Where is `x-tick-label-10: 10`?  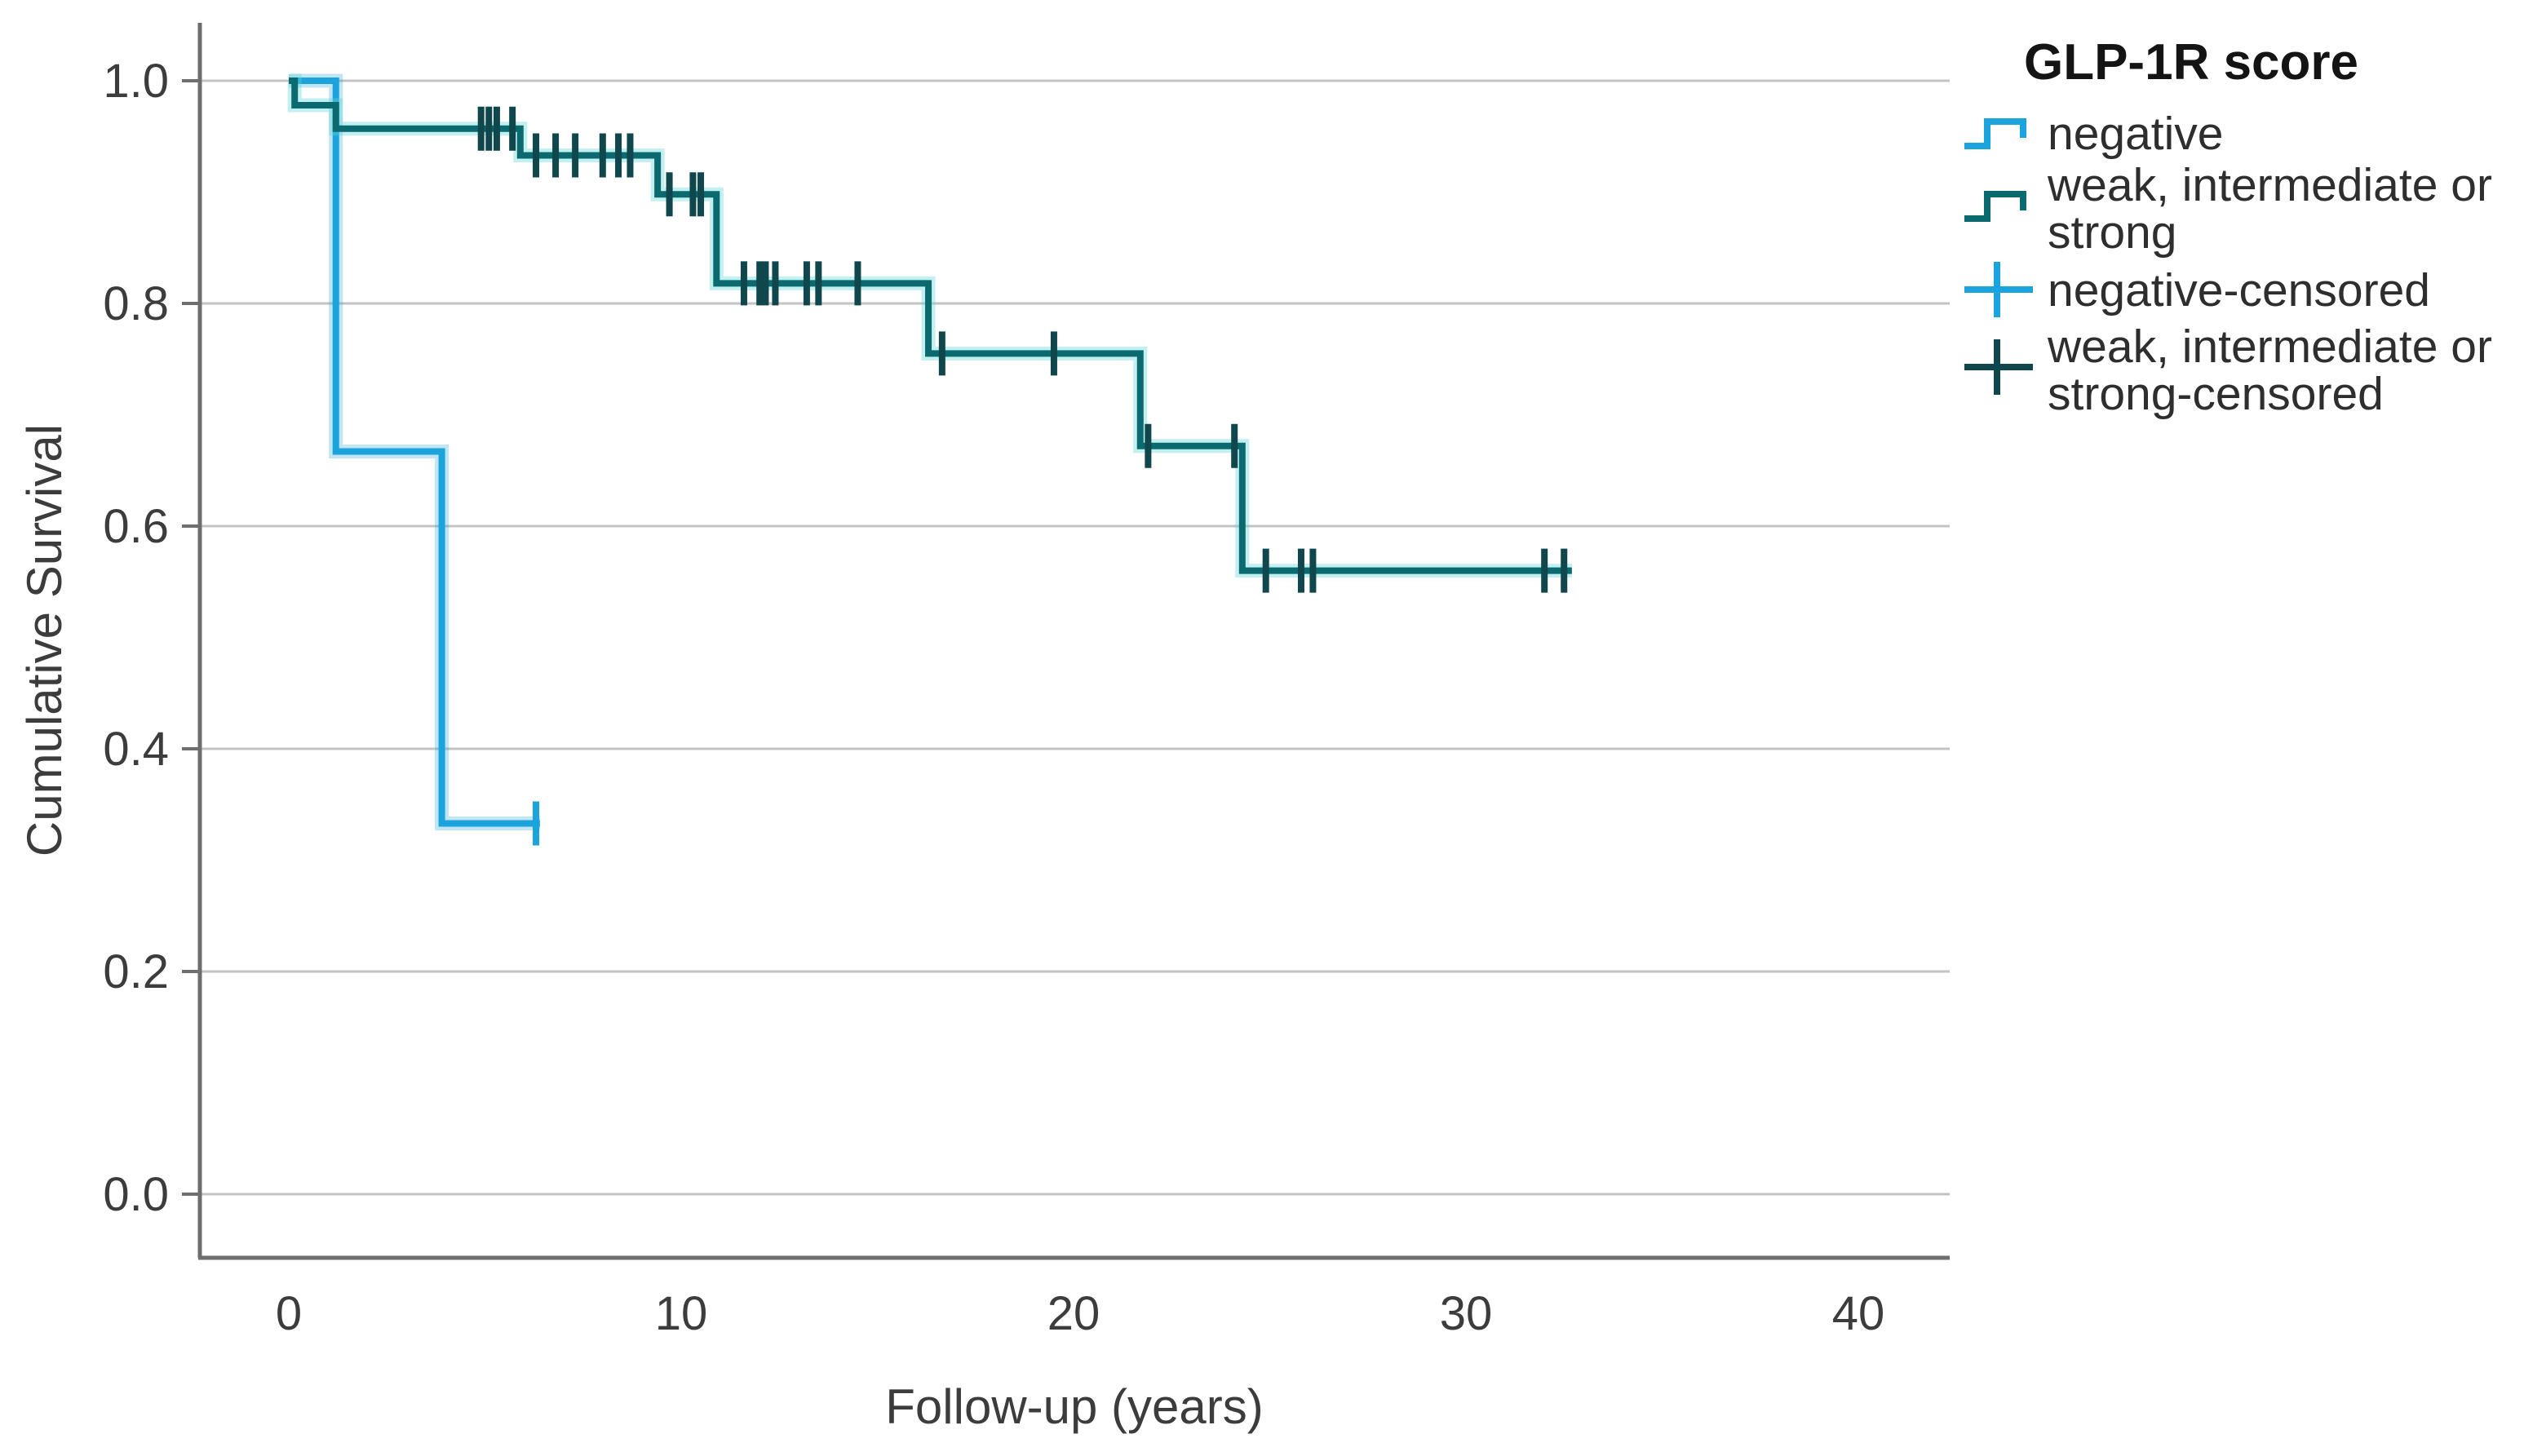
x-tick-label-10: 10 is located at coordinates (681, 1314).